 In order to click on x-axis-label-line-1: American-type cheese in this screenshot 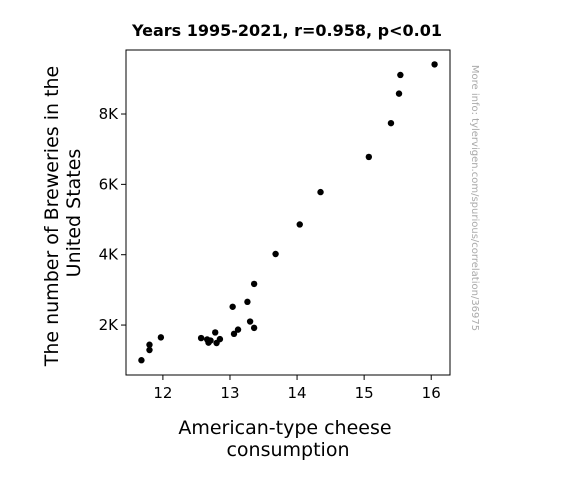, I will do `click(284, 428)`.